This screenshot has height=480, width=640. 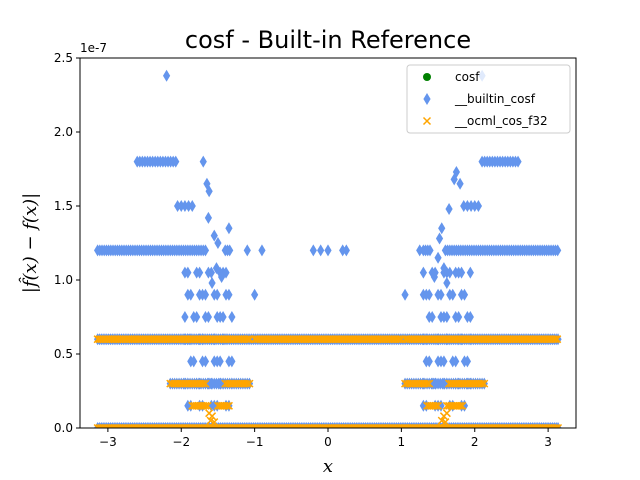 What do you see at coordinates (181, 442) in the screenshot?
I see `x-tick-label: −2` at bounding box center [181, 442].